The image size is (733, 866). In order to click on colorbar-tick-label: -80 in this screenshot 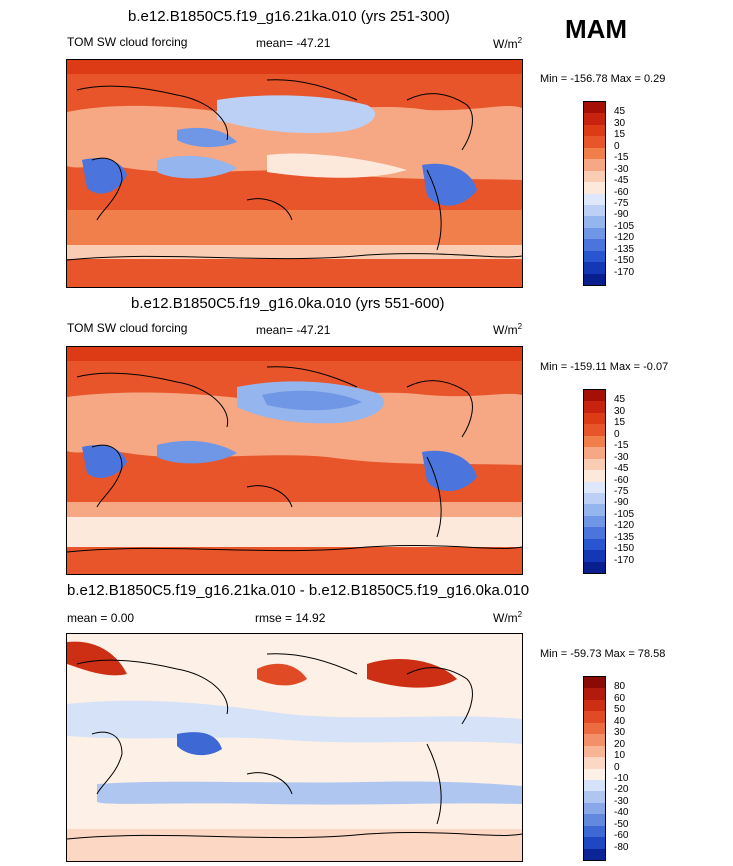, I will do `click(621, 847)`.